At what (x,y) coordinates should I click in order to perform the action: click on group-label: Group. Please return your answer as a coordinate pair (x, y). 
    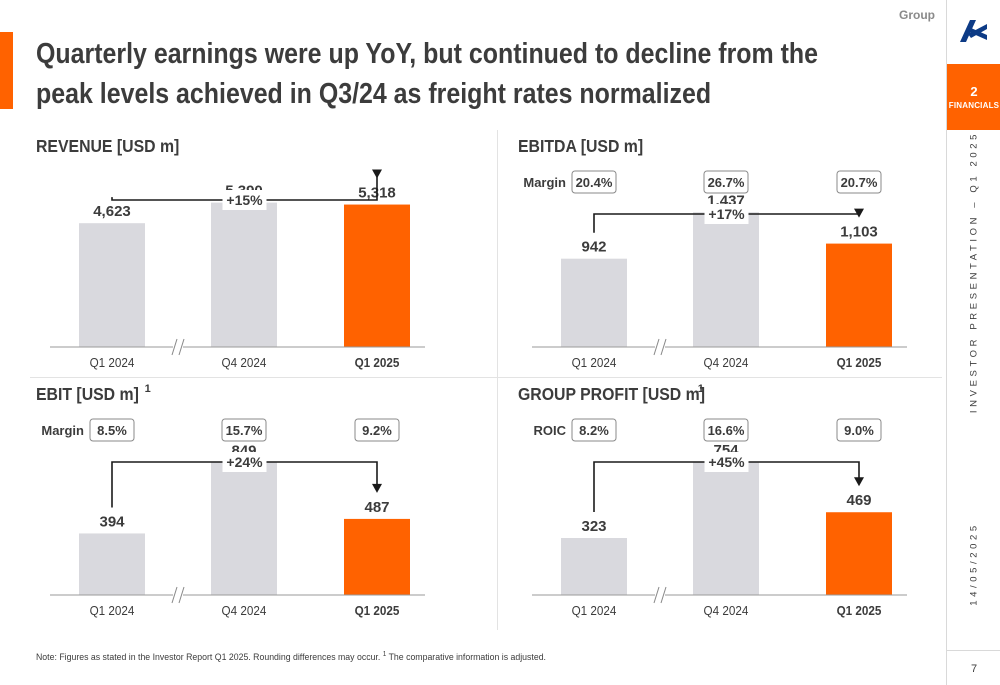
    Looking at the image, I should click on (917, 15).